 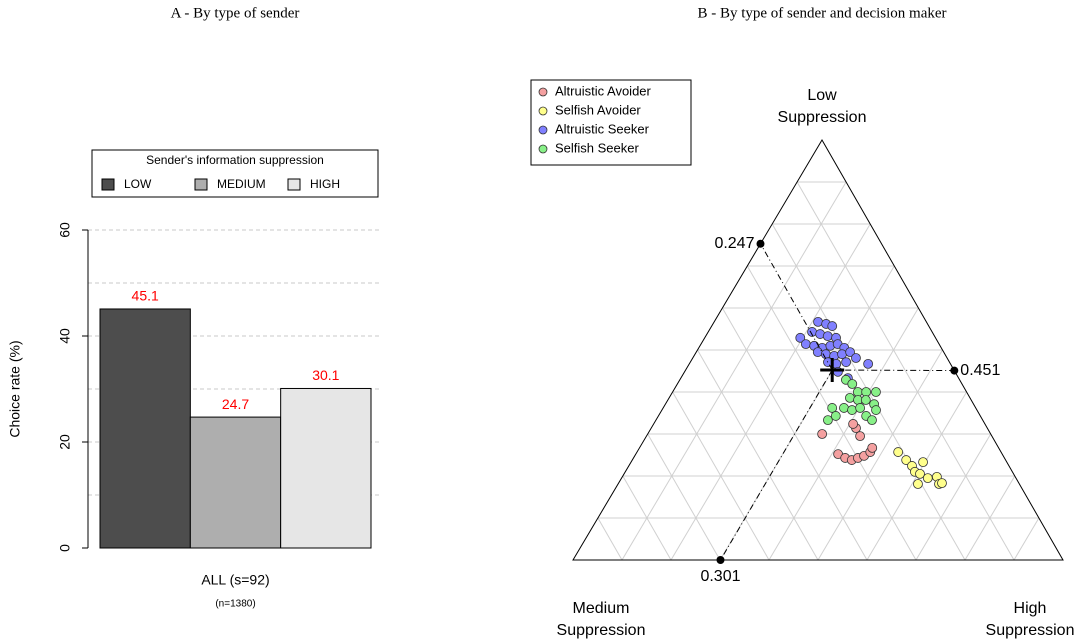 What do you see at coordinates (598, 109) in the screenshot?
I see `legend-label: Selfish Avoider` at bounding box center [598, 109].